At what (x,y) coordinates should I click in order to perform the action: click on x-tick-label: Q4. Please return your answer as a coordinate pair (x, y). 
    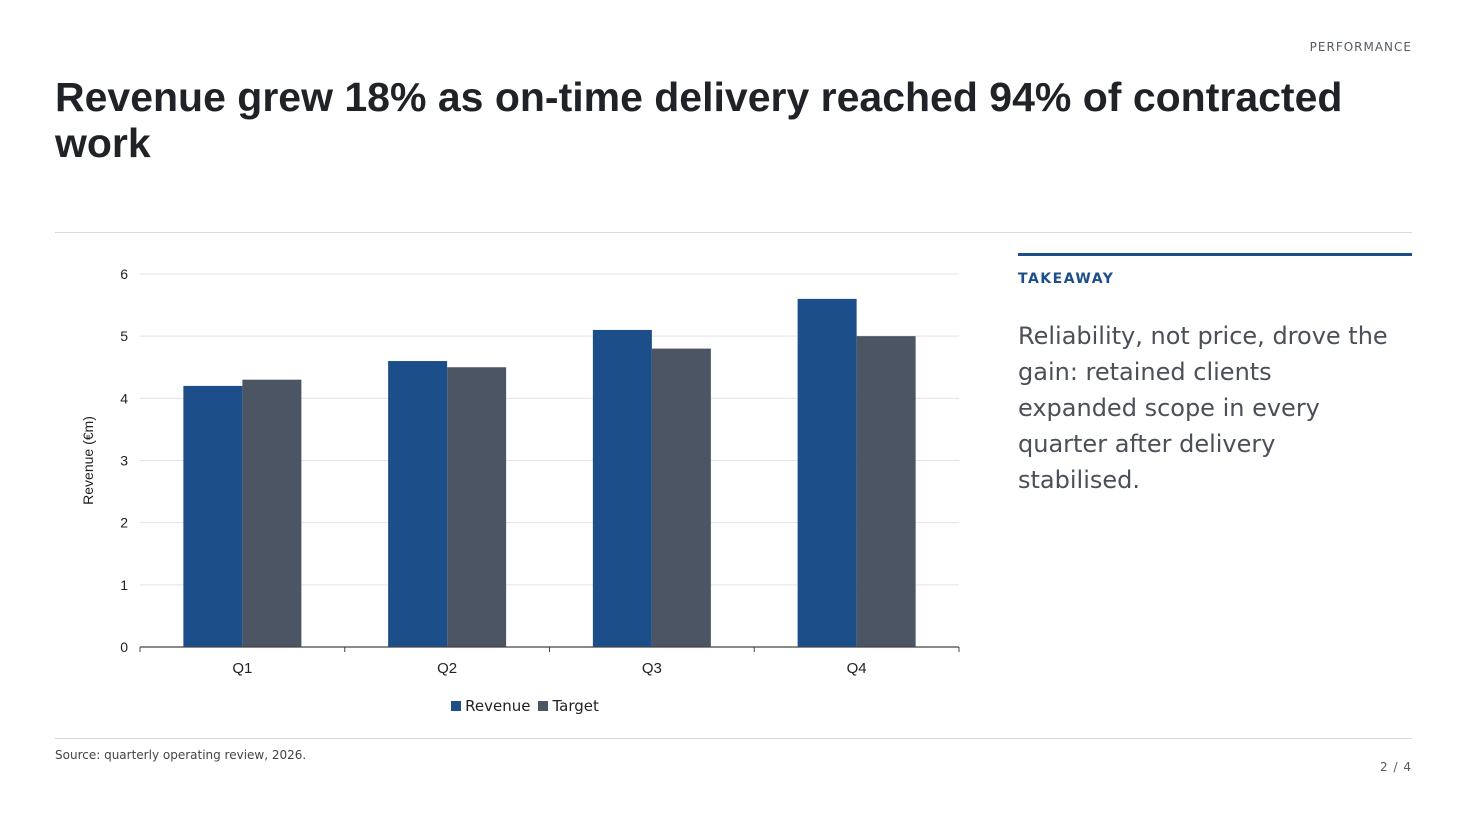
    Looking at the image, I should click on (857, 668).